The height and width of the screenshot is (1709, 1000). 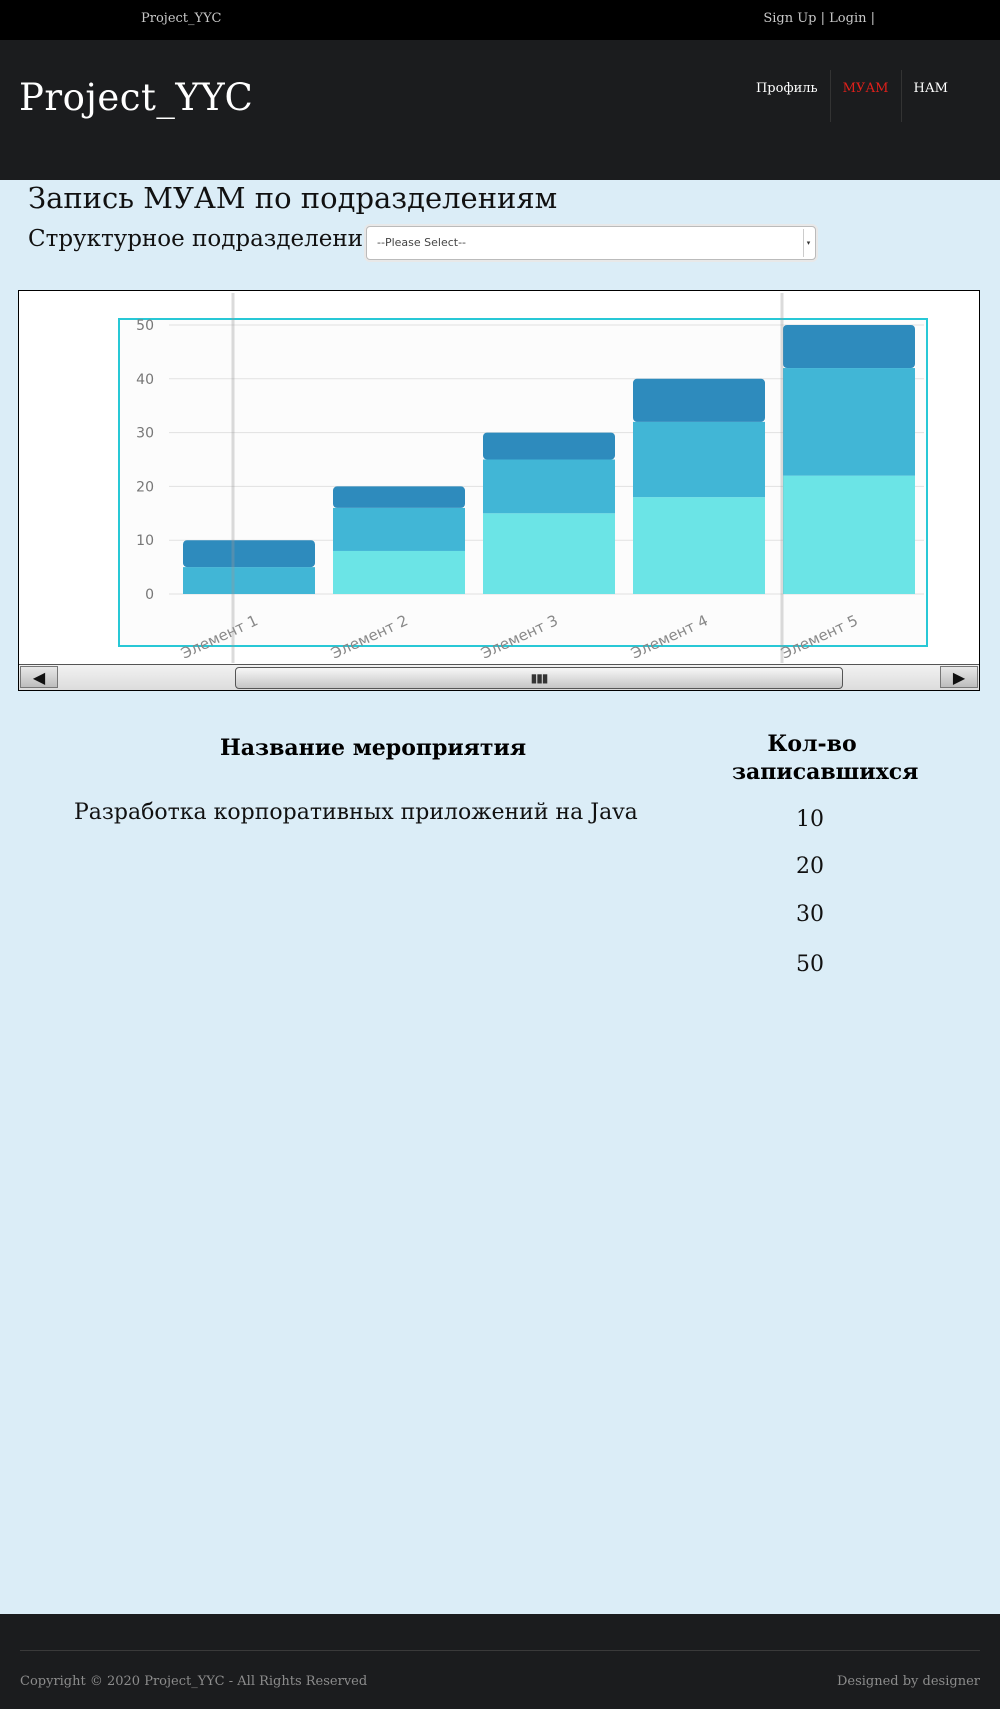 I want to click on top-bar: Project_YYC Sign Up | Login |, so click(x=500, y=20).